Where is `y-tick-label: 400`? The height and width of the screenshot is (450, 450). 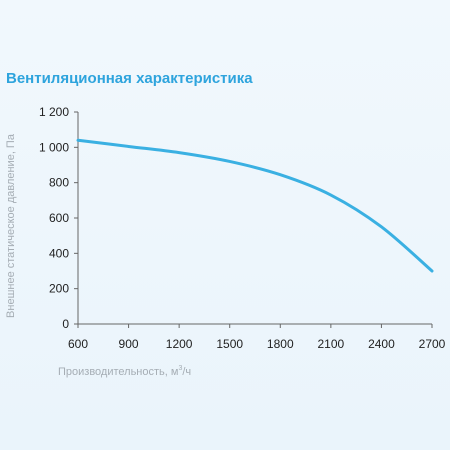
y-tick-label: 400 is located at coordinates (59, 253).